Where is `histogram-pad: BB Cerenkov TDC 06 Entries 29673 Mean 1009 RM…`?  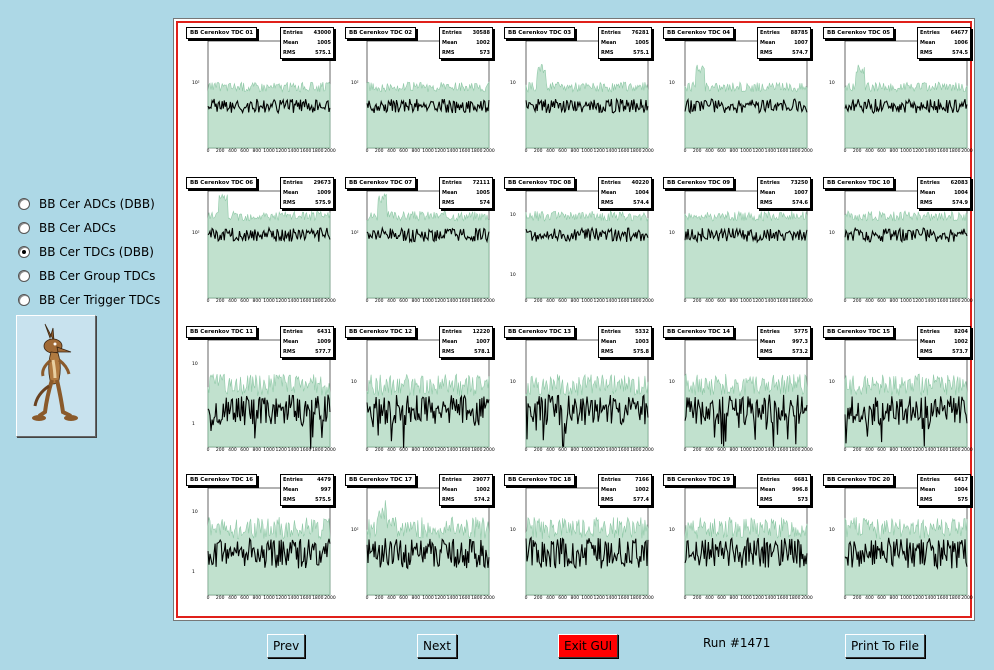 histogram-pad: BB Cerenkov TDC 06 Entries 29673 Mean 1009 RM… is located at coordinates (257, 247).